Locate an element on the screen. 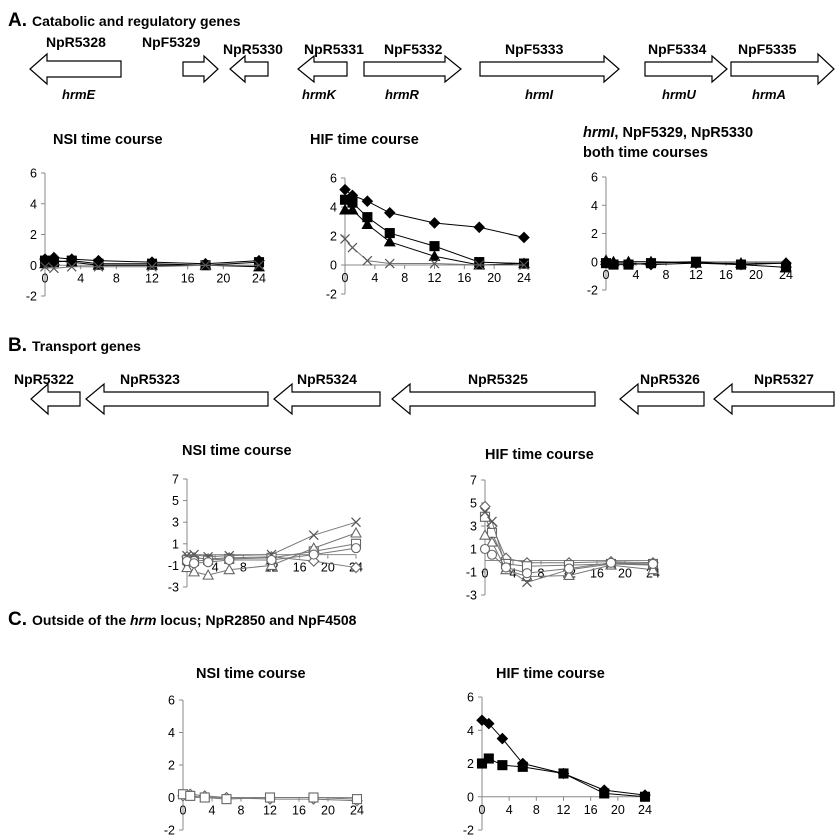  gene-name-npf5332: NpF5332 is located at coordinates (413, 49).